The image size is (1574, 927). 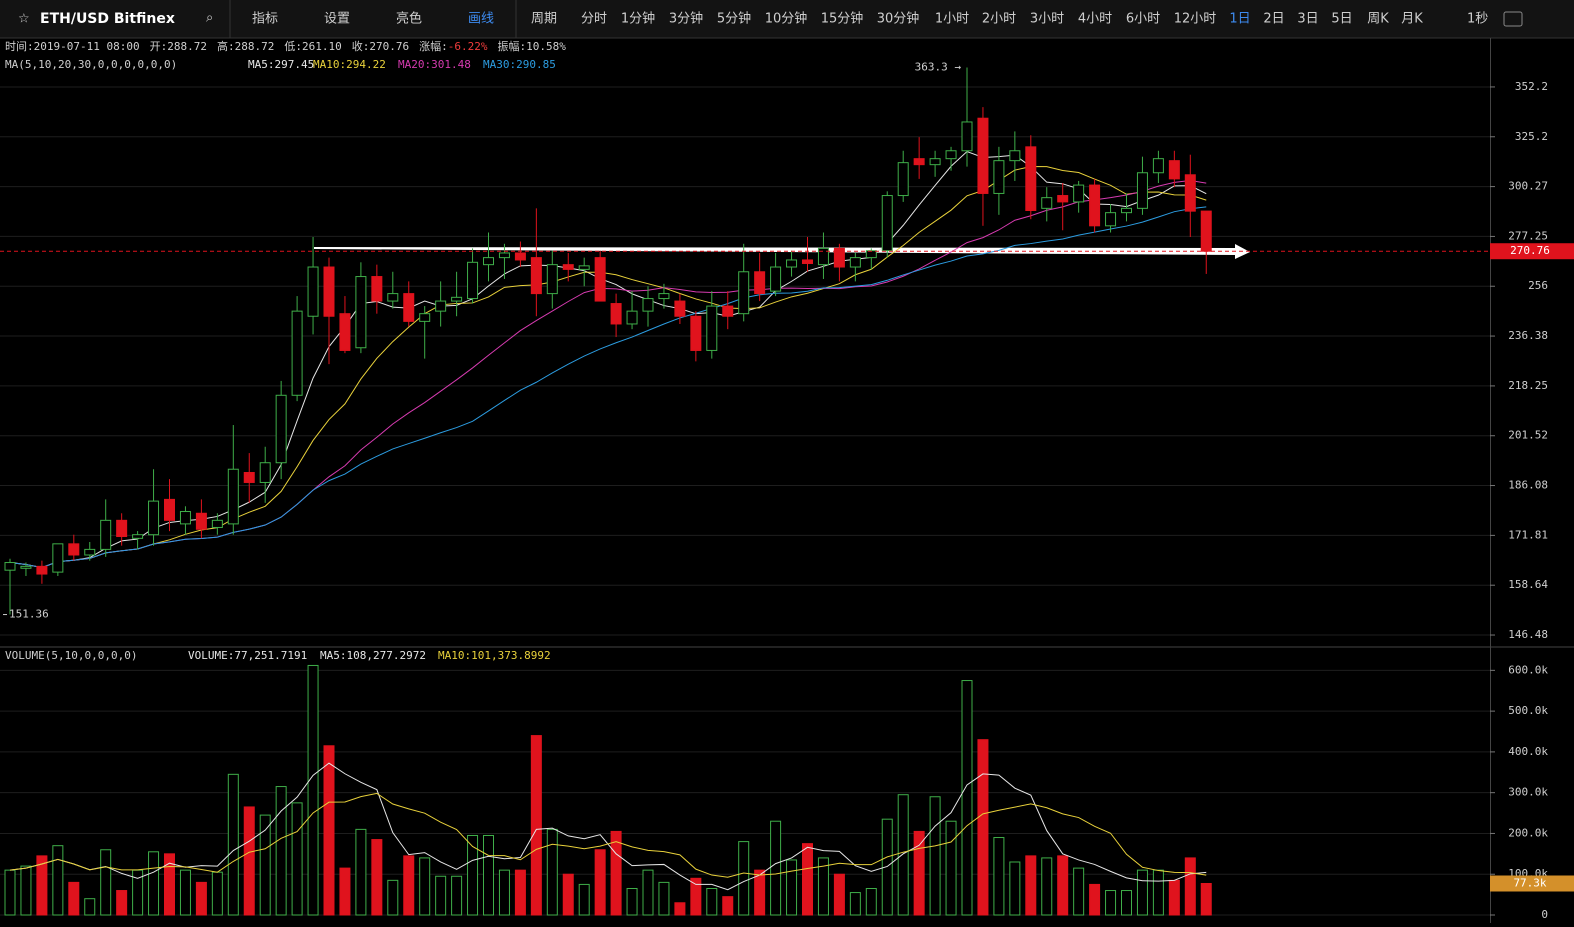 I want to click on toolbar-button: 周K, so click(x=1378, y=19).